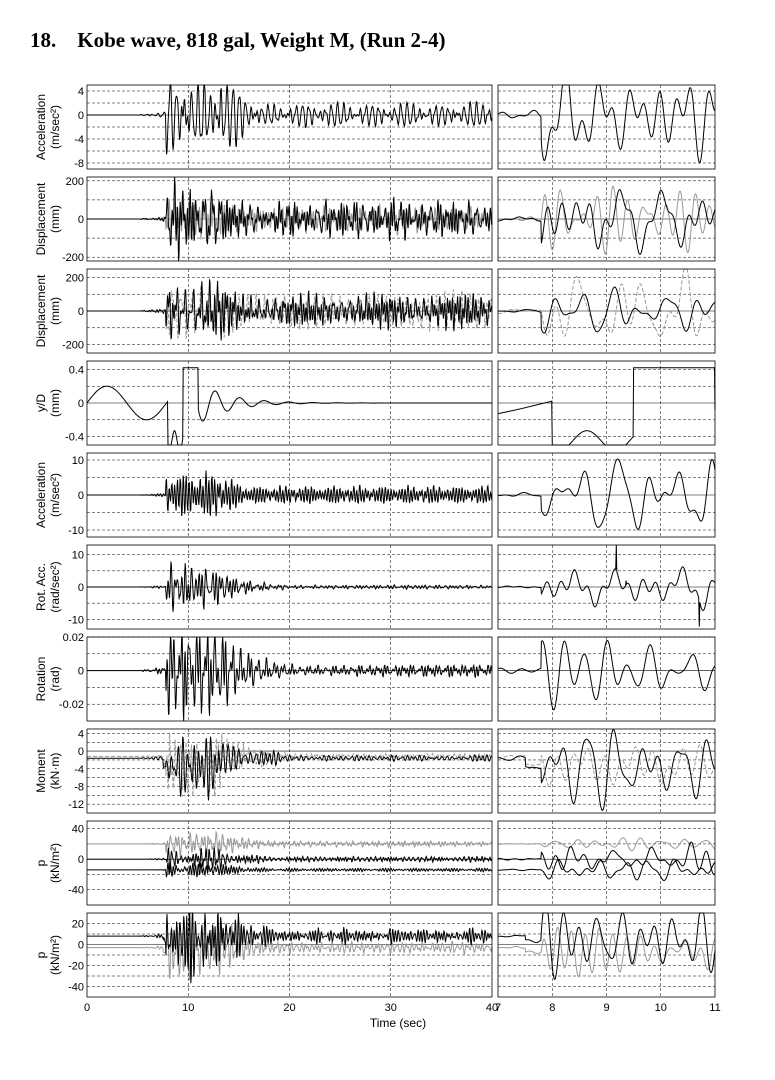 The height and width of the screenshot is (1080, 775). What do you see at coordinates (71, 705) in the screenshot?
I see `y-tick-label: -0.02` at bounding box center [71, 705].